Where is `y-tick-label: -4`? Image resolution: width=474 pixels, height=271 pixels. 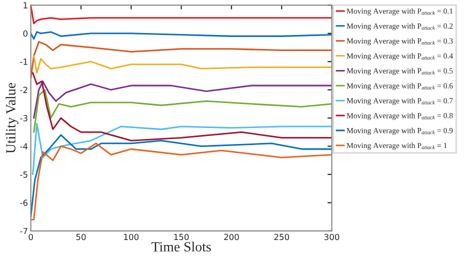 y-tick-label: -4 is located at coordinates (24, 146).